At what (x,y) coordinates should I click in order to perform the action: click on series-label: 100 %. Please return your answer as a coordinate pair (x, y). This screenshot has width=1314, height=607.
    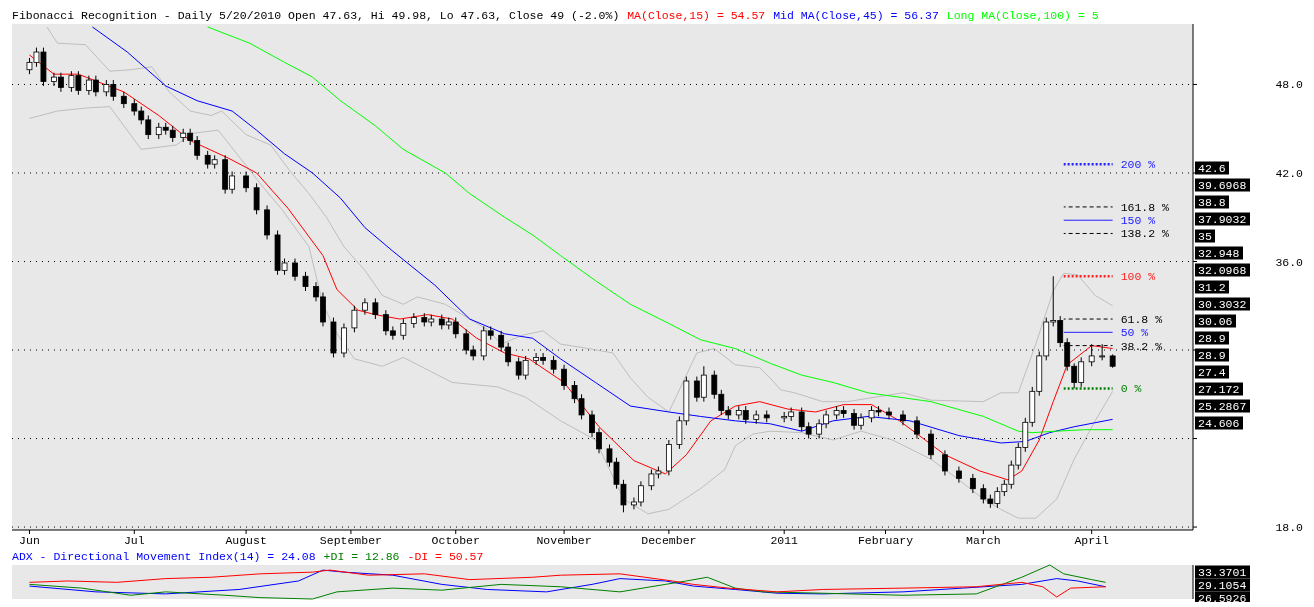
    Looking at the image, I should click on (1138, 277).